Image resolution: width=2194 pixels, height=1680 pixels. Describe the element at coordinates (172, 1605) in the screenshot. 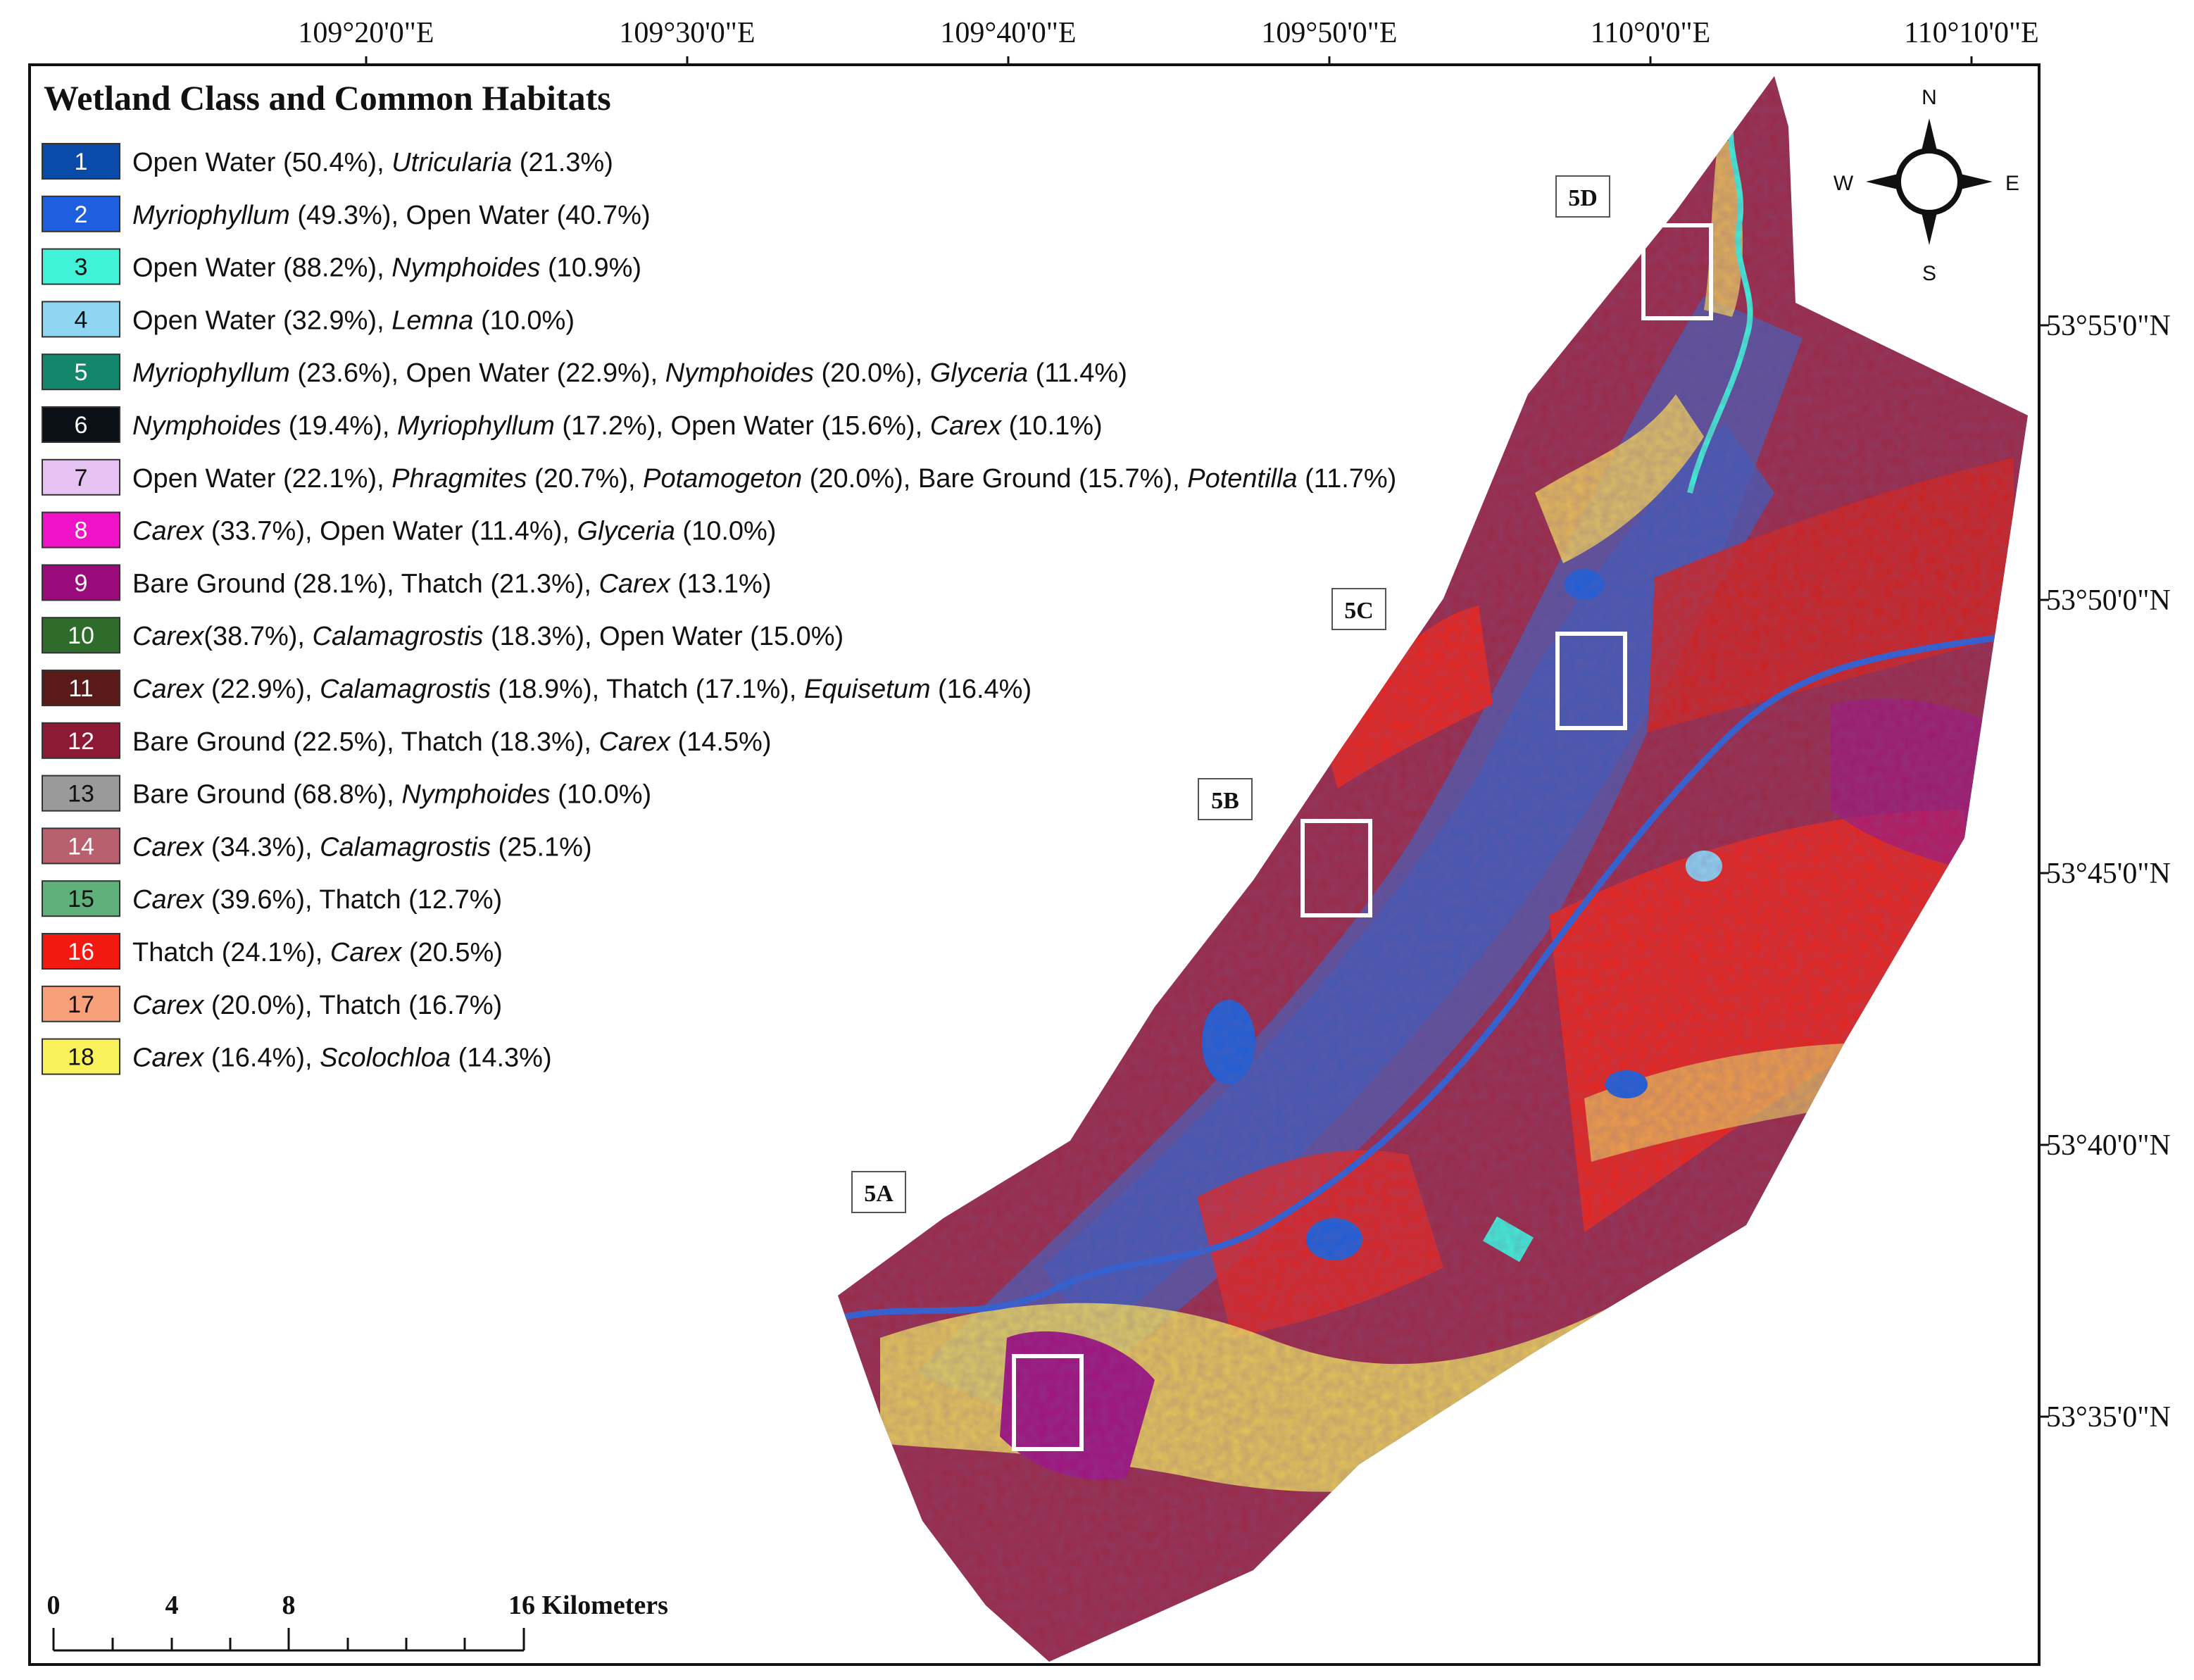

I see `scale-tick-label: 4` at that location.